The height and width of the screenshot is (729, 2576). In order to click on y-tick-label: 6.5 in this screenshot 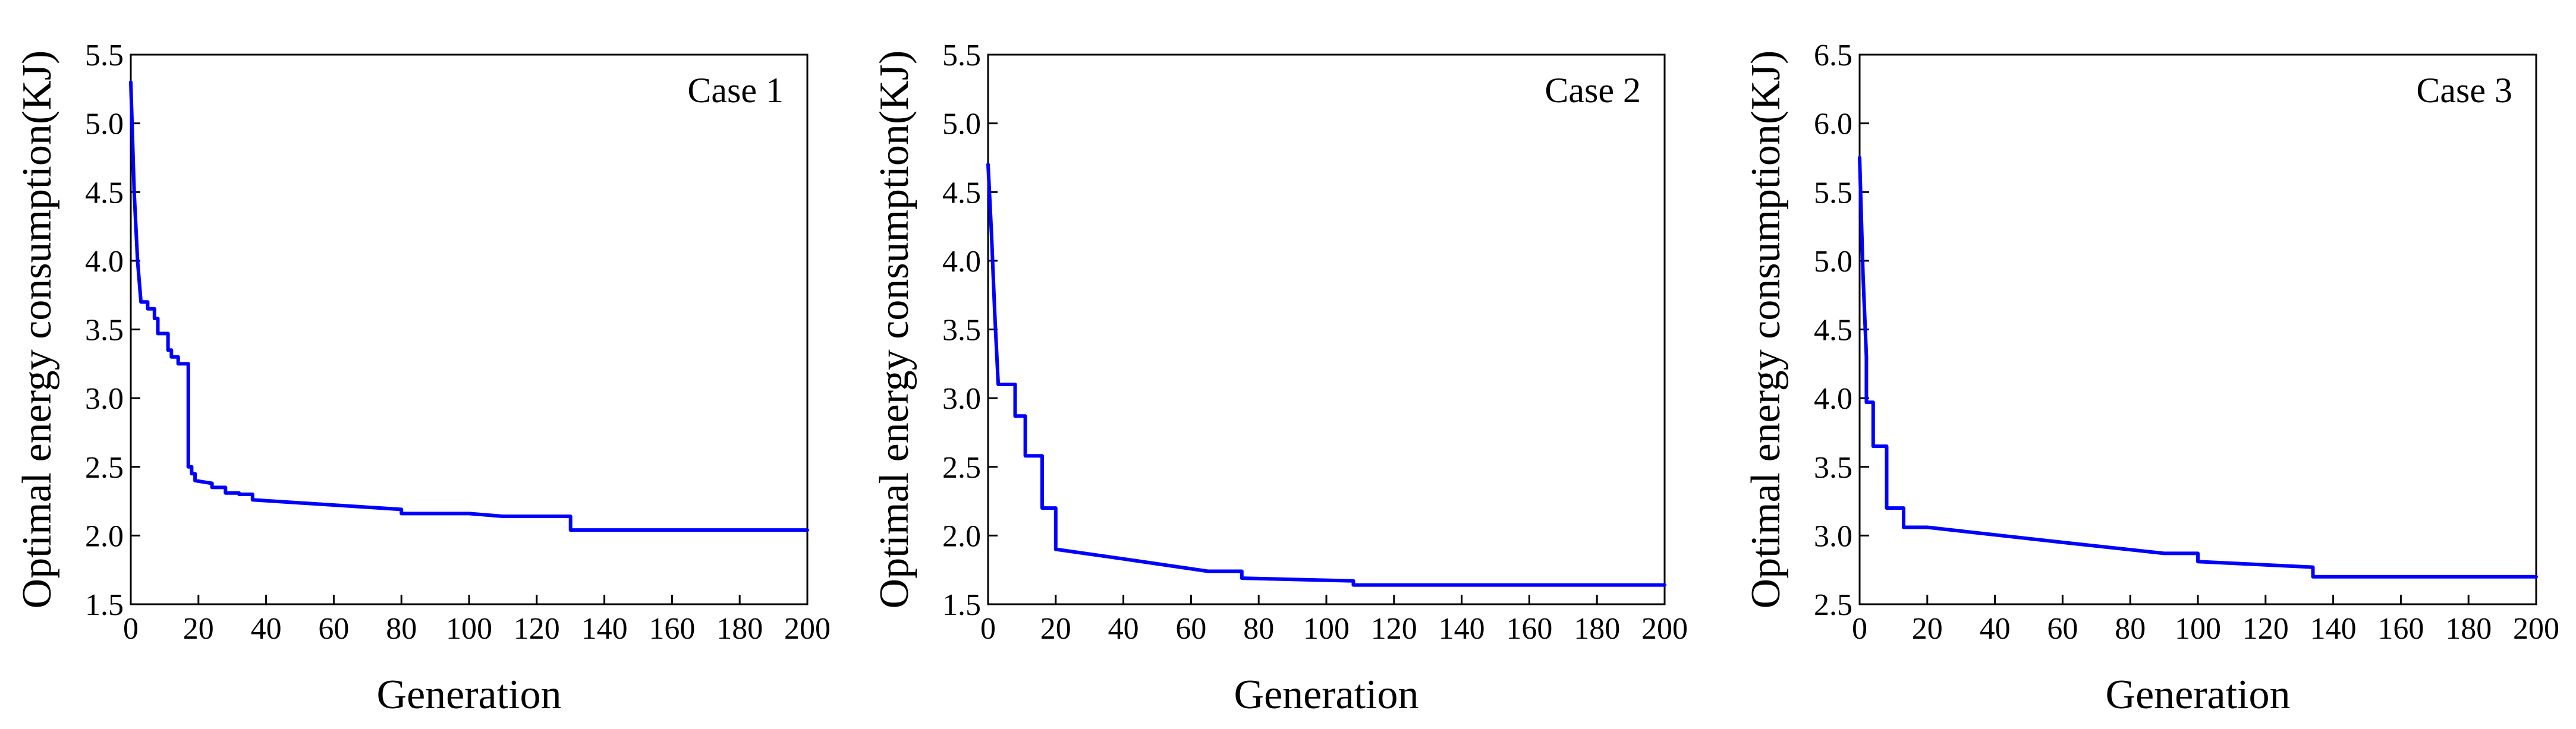, I will do `click(1833, 55)`.